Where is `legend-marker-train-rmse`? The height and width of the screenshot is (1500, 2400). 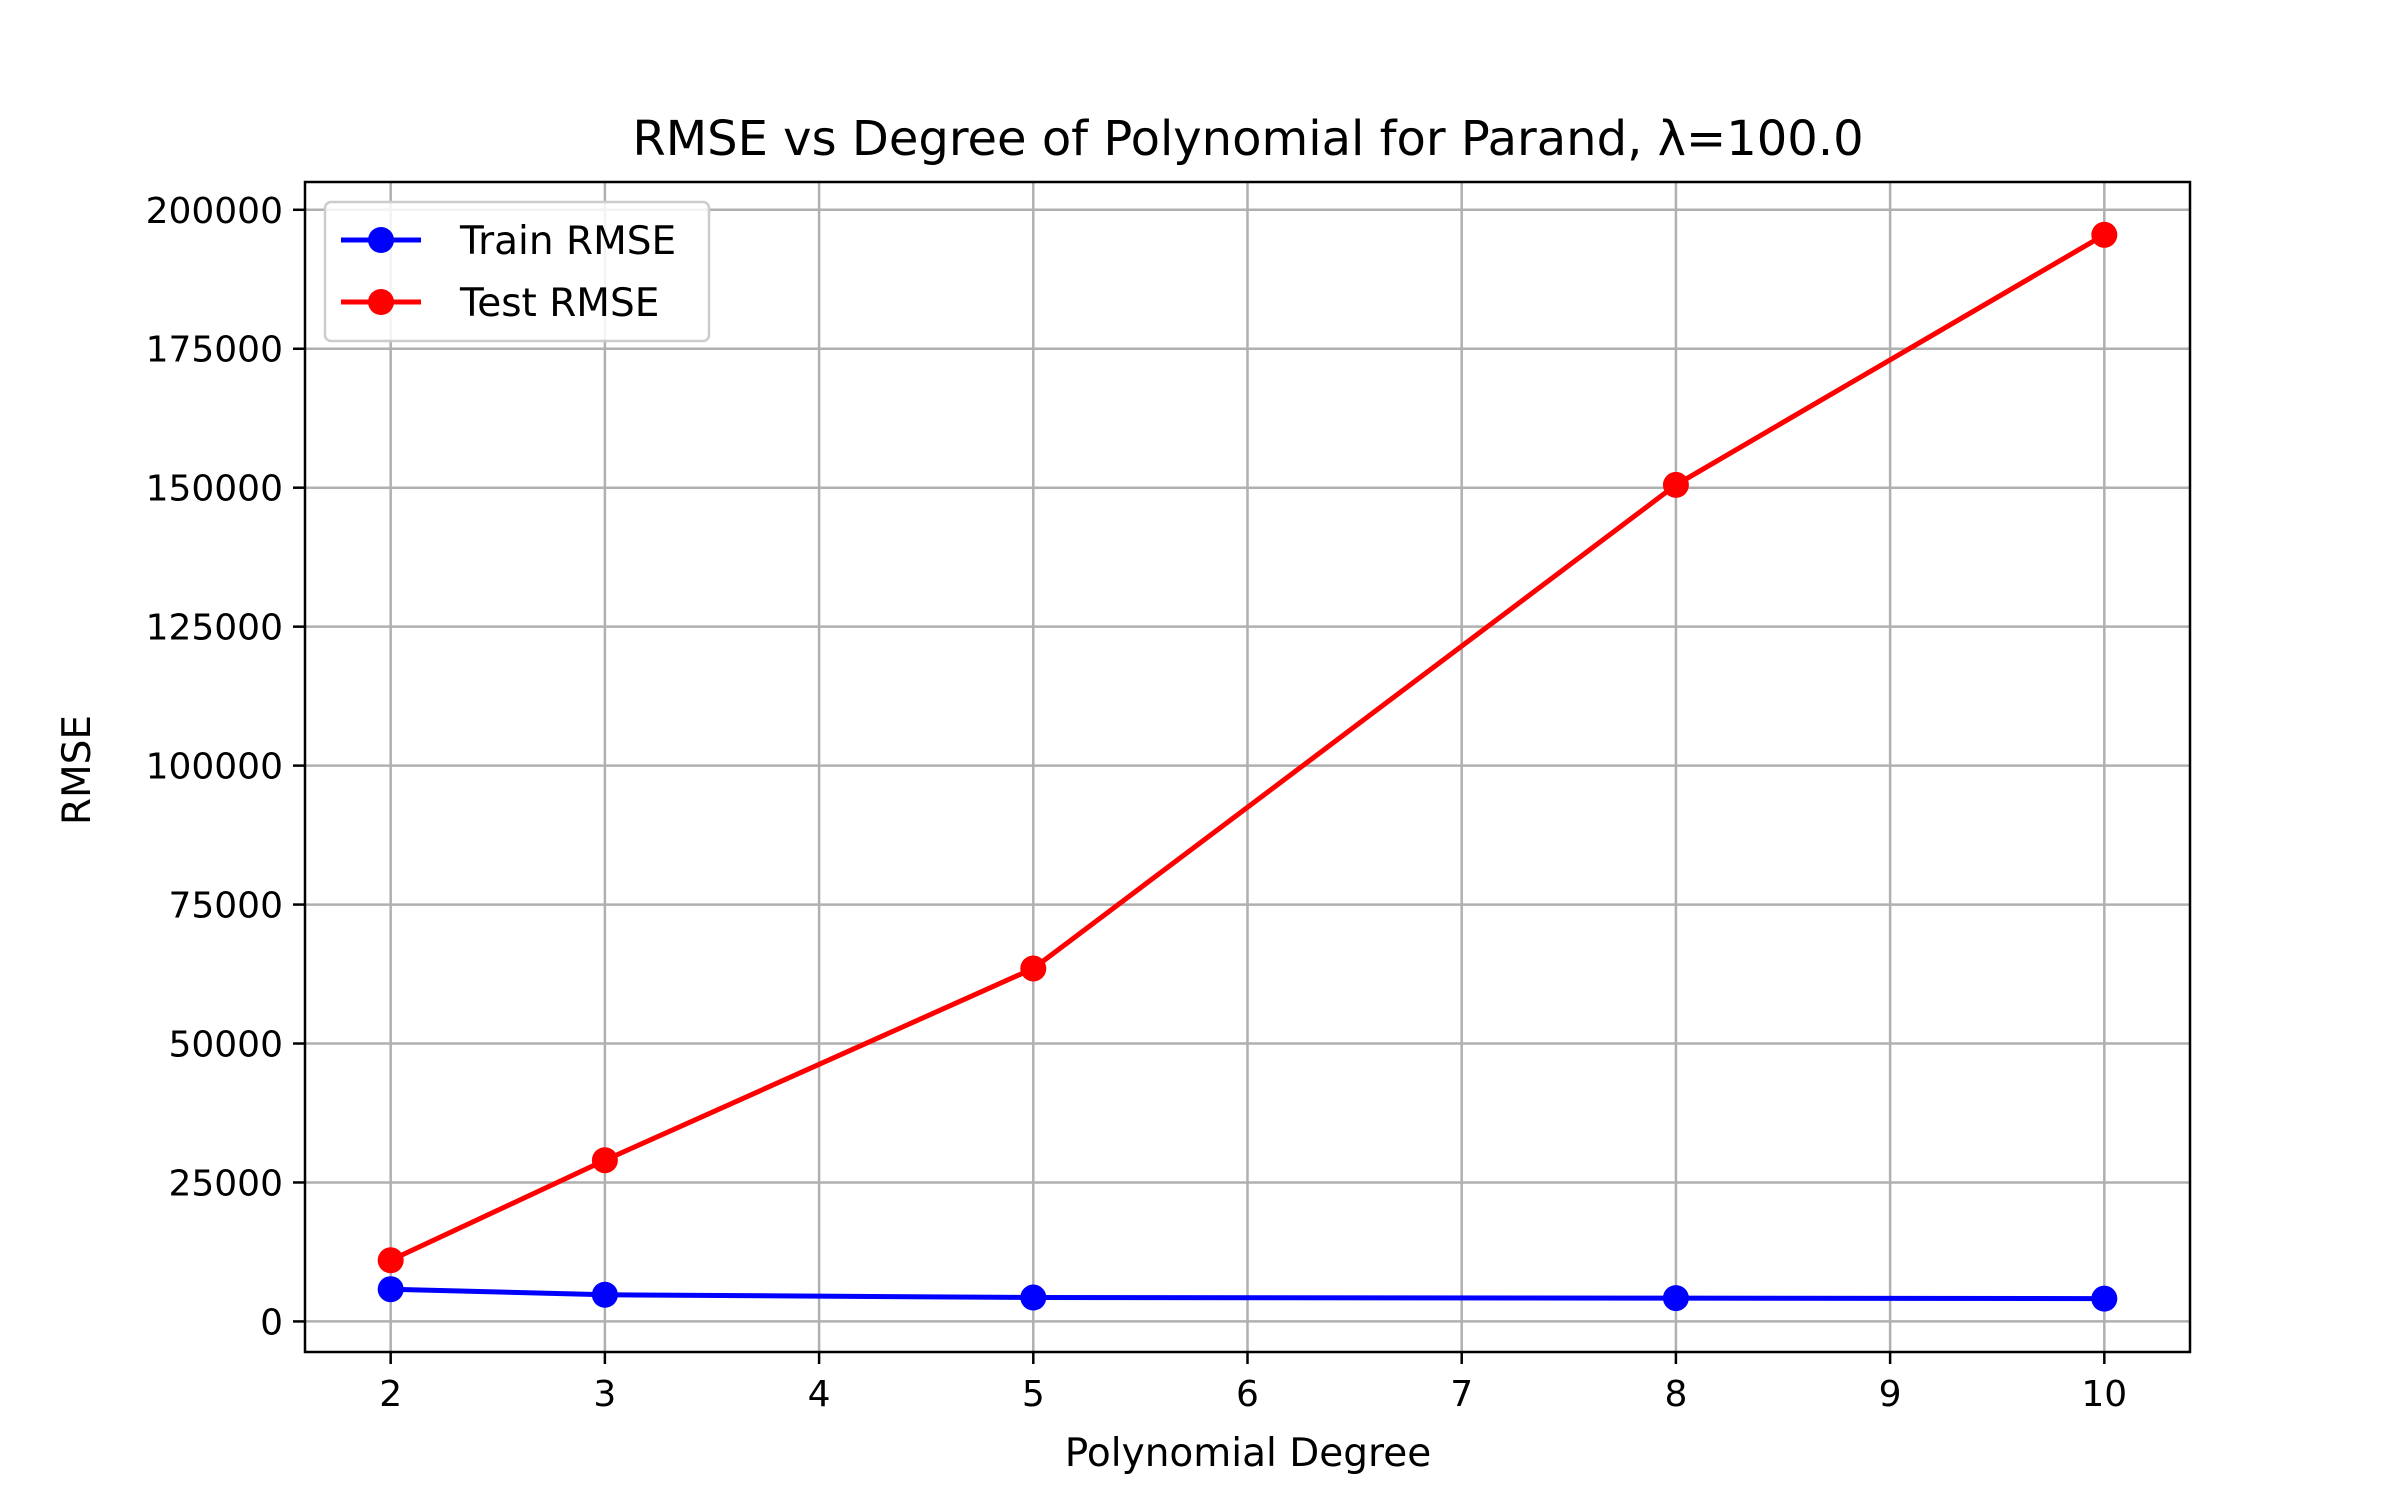
legend-marker-train-rmse is located at coordinates (381, 240).